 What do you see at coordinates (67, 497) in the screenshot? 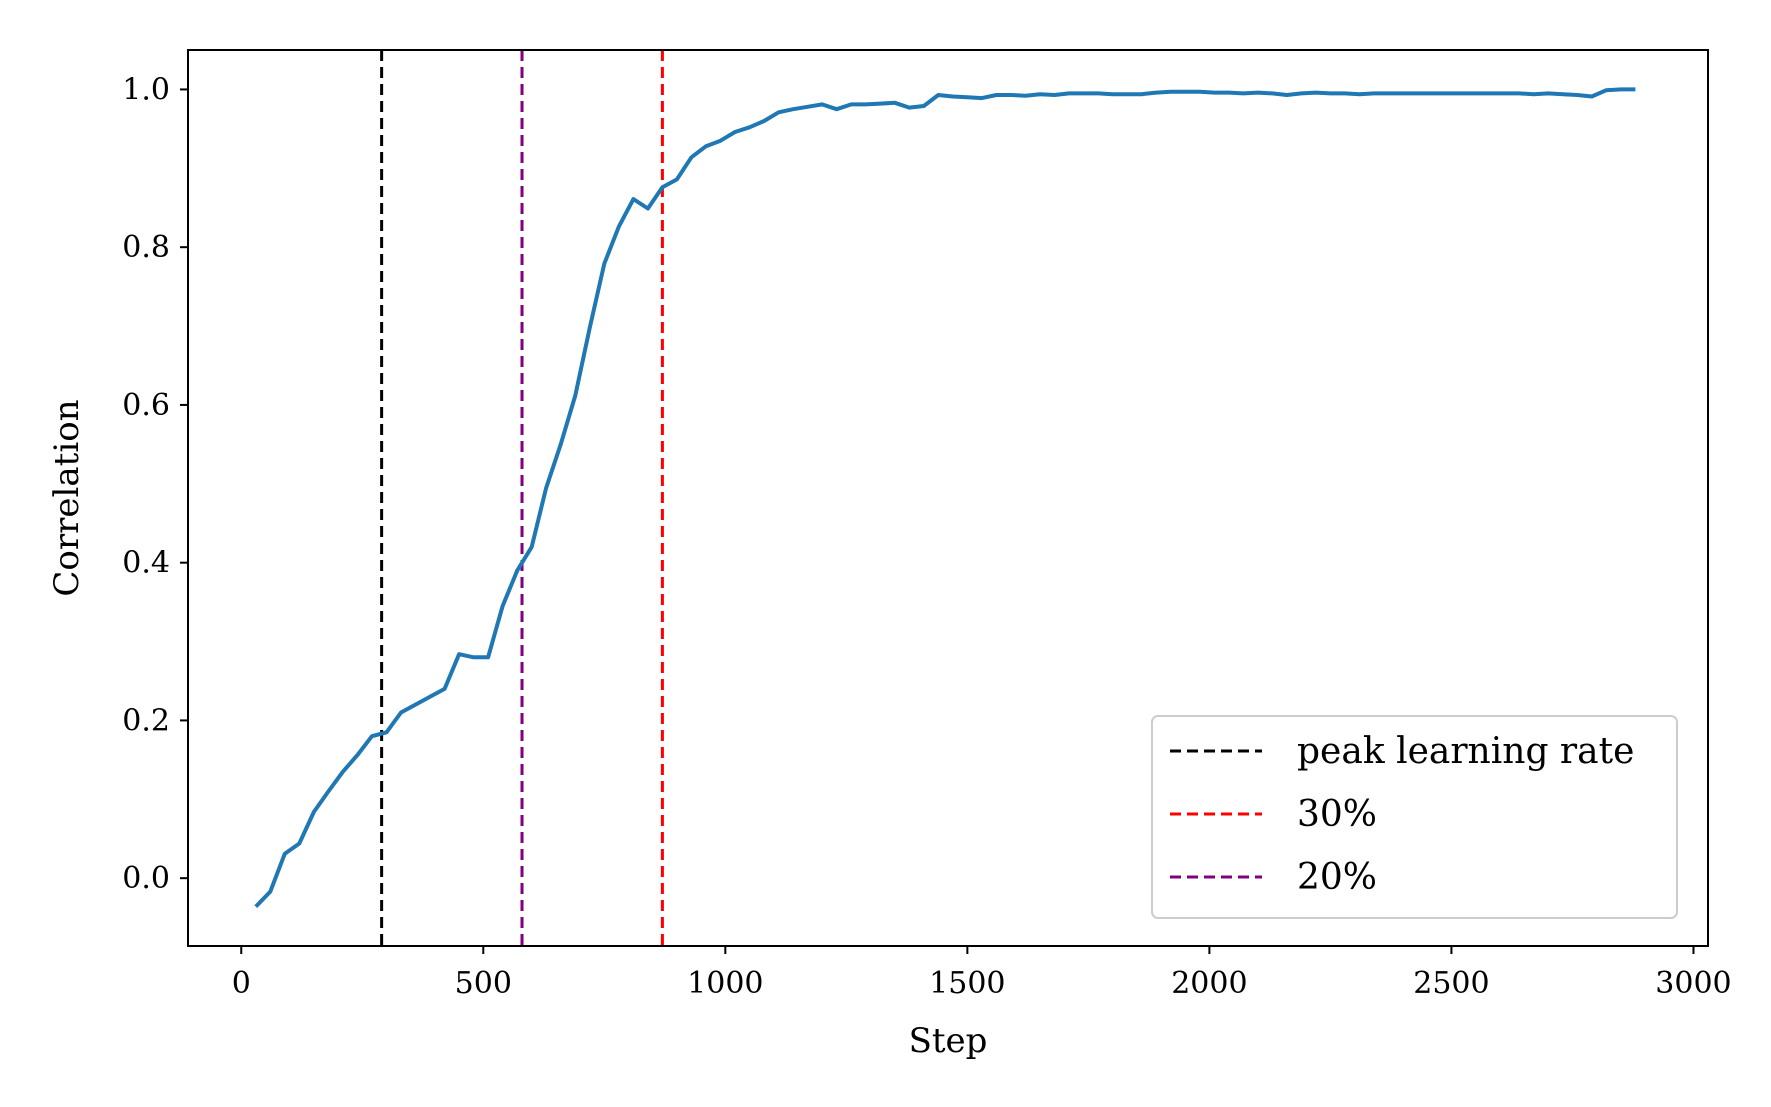
I see `y-axis-label: Correlation` at bounding box center [67, 497].